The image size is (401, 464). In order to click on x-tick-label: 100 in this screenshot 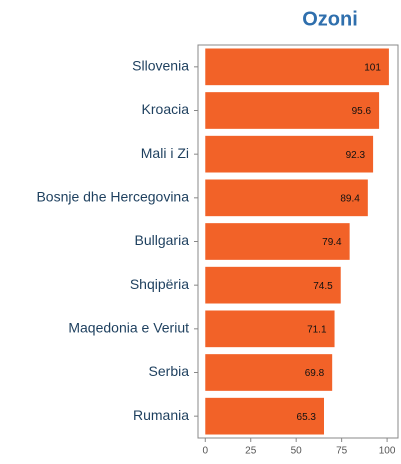, I will do `click(387, 451)`.